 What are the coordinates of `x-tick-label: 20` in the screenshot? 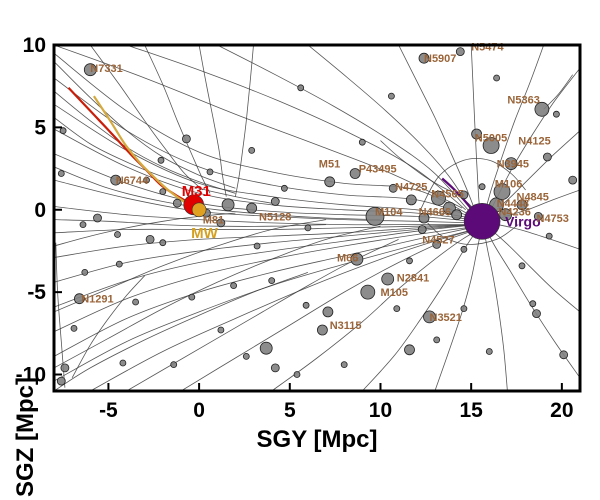 It's located at (561, 410).